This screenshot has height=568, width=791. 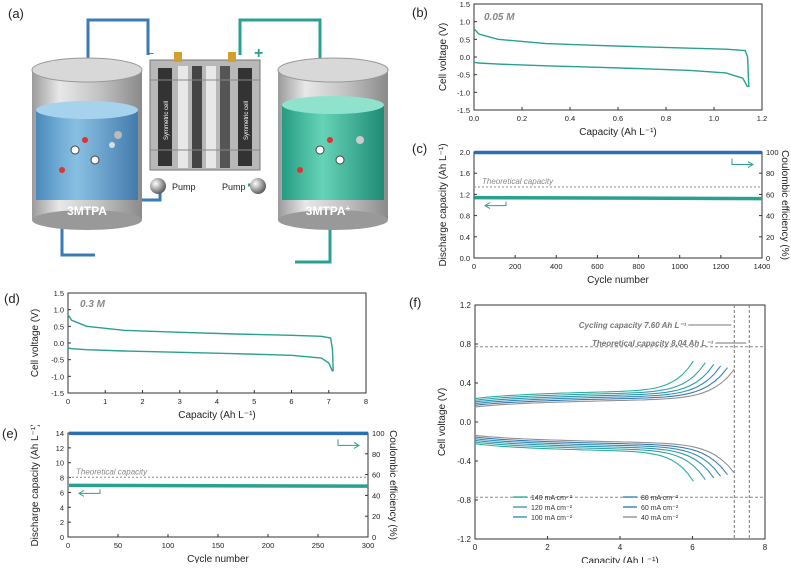 What do you see at coordinates (666, 118) in the screenshot?
I see `x-tick-label: 0.8` at bounding box center [666, 118].